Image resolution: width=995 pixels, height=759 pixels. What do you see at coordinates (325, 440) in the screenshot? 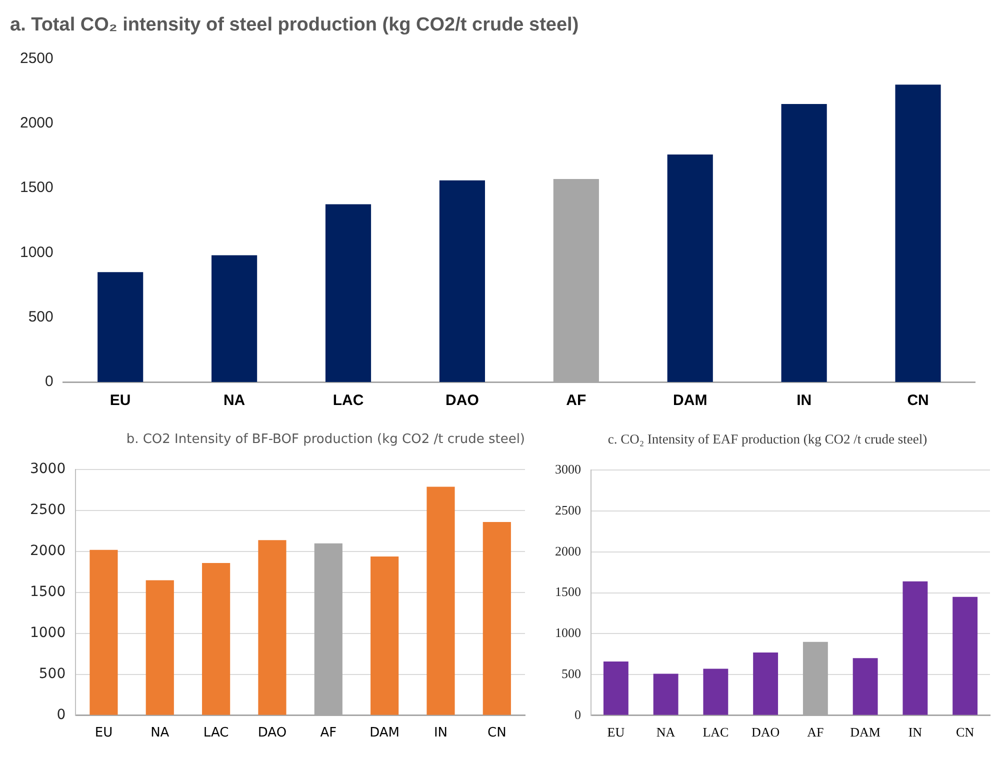
I see `chart-title: b. CO2 Intensity of BF-BOF production (kg CO2 /t crude steel)` at bounding box center [325, 440].